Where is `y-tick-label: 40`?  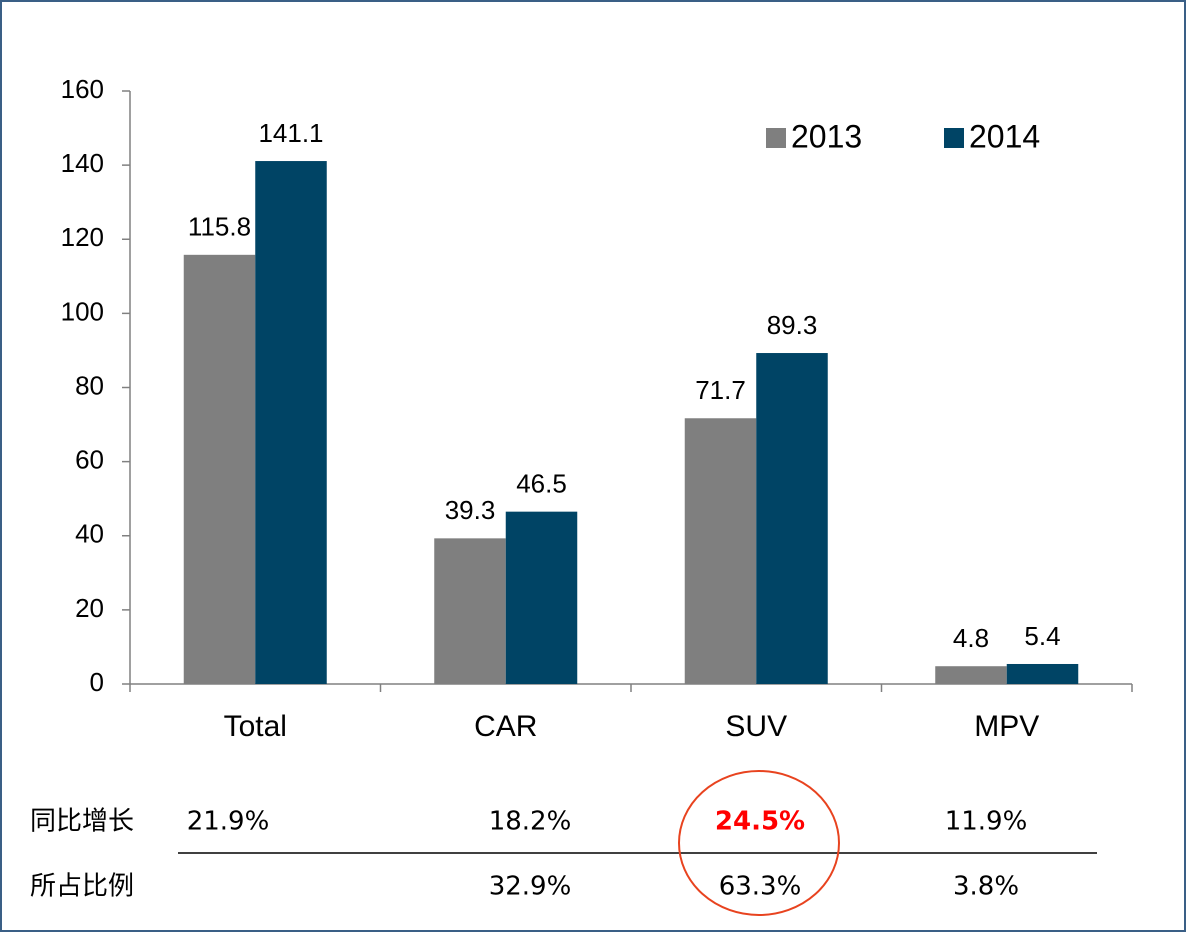 y-tick-label: 40 is located at coordinates (89, 534).